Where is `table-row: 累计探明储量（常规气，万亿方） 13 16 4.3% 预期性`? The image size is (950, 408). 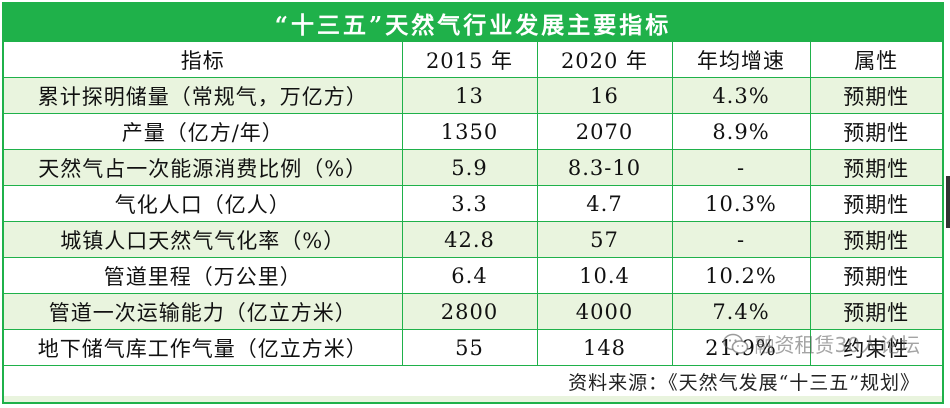
table-row: 累计探明储量（常规气，万亿方） 13 16 4.3% 预期性 is located at coordinates (473, 95).